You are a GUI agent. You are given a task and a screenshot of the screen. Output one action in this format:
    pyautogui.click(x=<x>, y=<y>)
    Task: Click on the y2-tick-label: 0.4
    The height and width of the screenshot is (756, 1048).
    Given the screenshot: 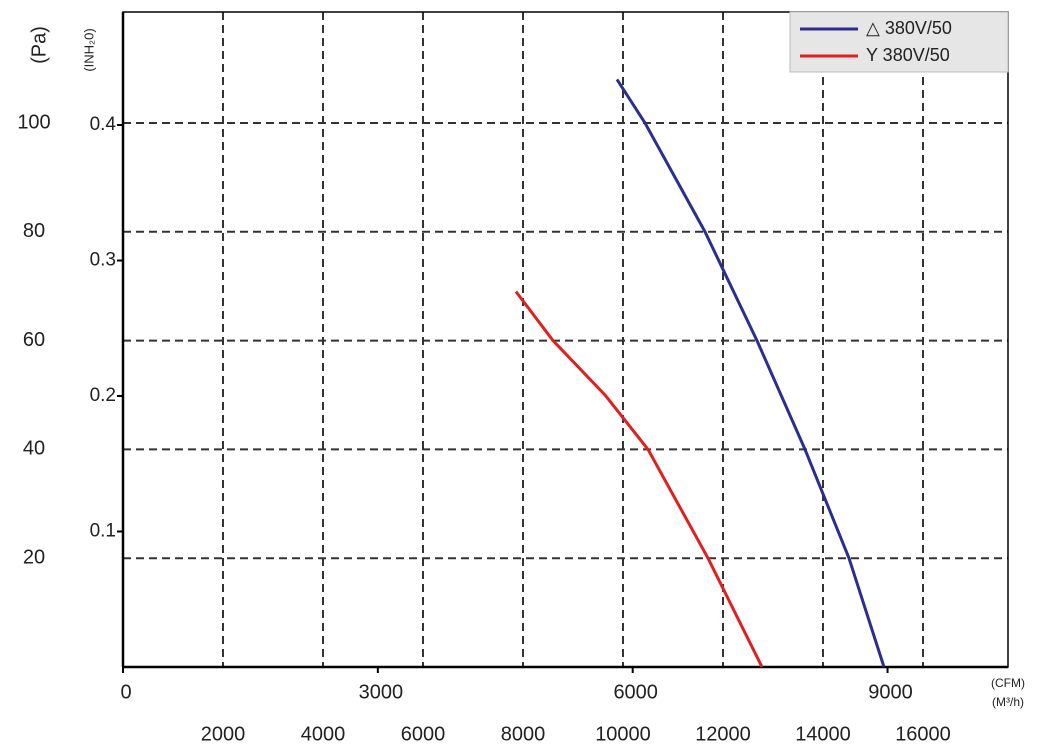 What is the action you would take?
    pyautogui.click(x=103, y=124)
    